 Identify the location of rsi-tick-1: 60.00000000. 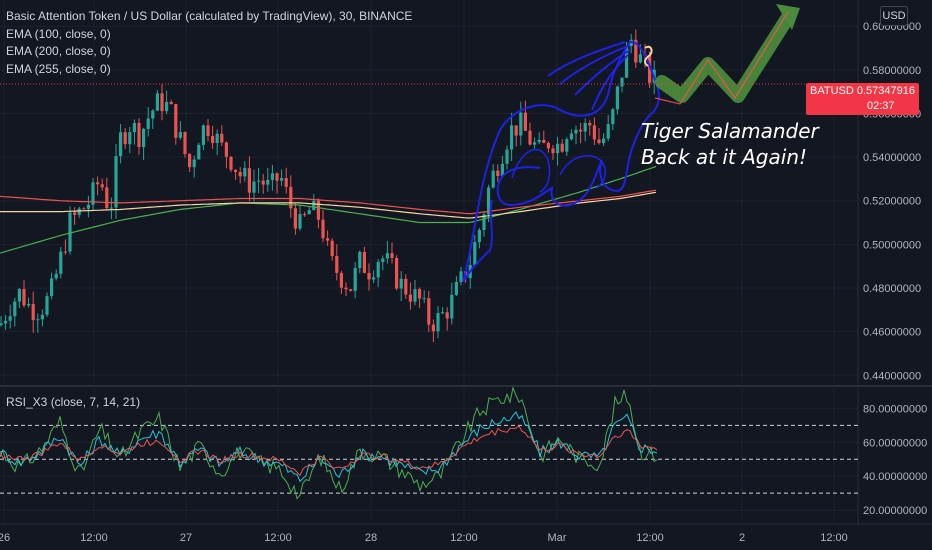
(895, 443).